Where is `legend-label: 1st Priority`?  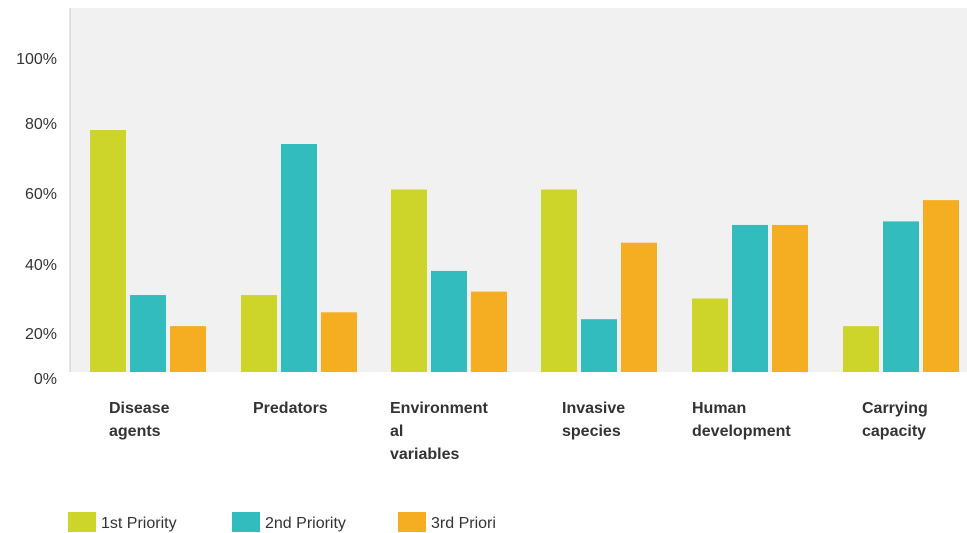 legend-label: 1st Priority is located at coordinates (139, 523).